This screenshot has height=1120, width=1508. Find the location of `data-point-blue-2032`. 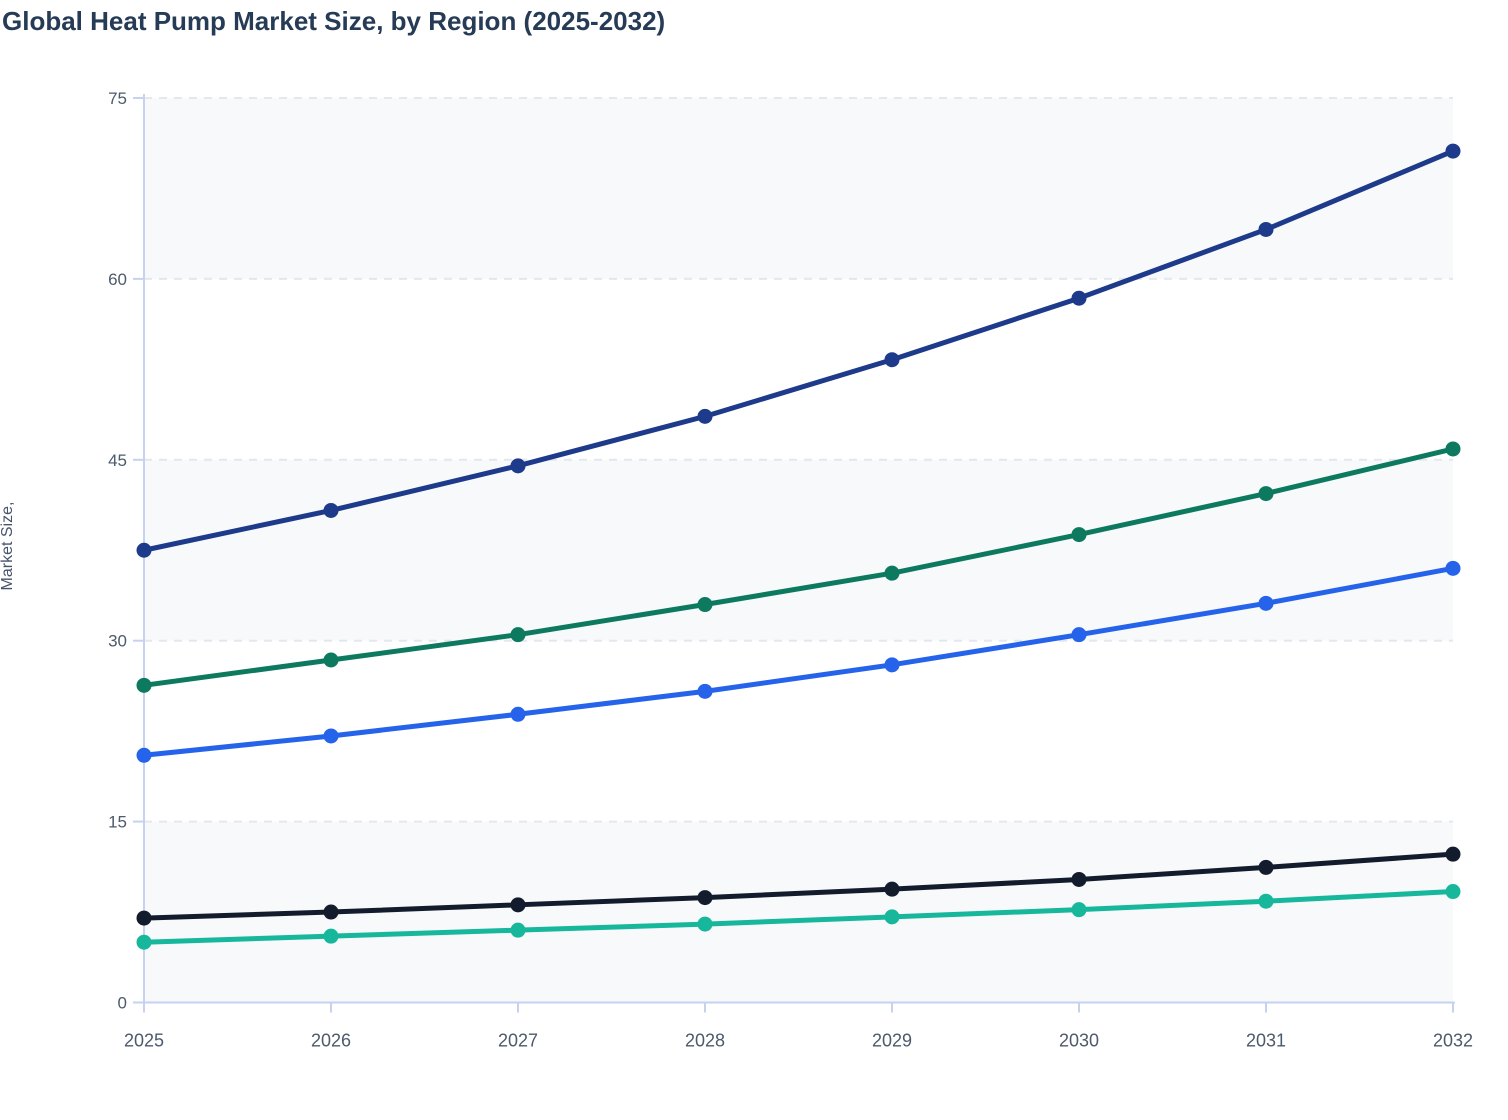

data-point-blue-2032 is located at coordinates (1453, 568).